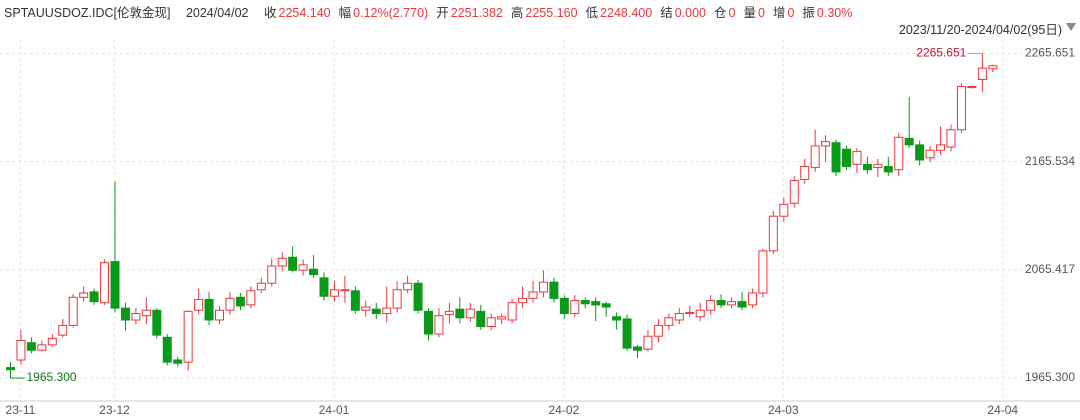 The image size is (1080, 420). I want to click on field-label: 结, so click(666, 13).